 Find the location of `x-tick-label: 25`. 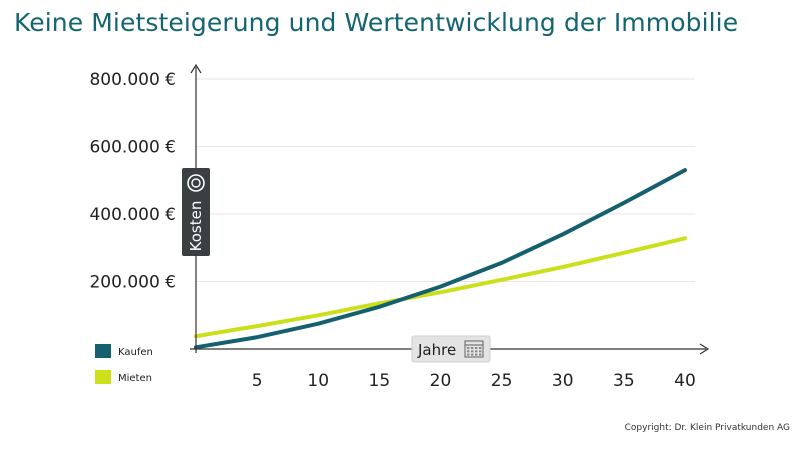

x-tick-label: 25 is located at coordinates (502, 381).